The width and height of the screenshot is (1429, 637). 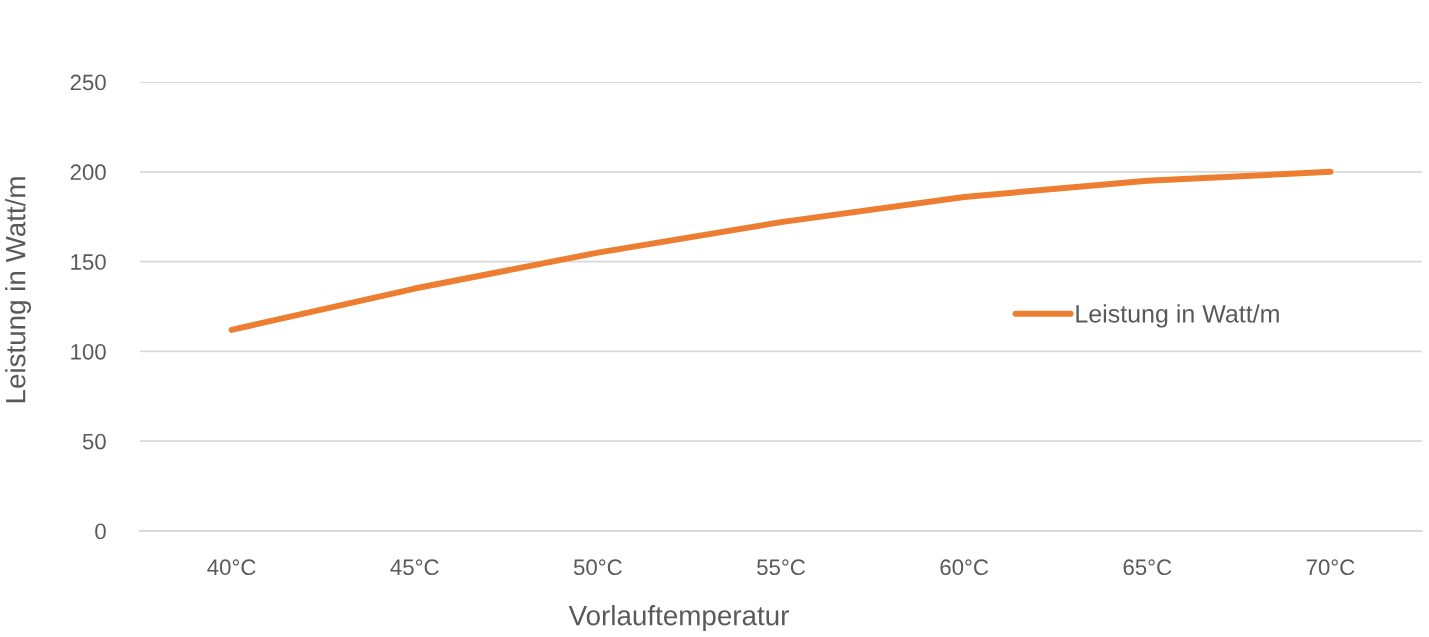 What do you see at coordinates (964, 567) in the screenshot?
I see `x-tick-label: 60°C` at bounding box center [964, 567].